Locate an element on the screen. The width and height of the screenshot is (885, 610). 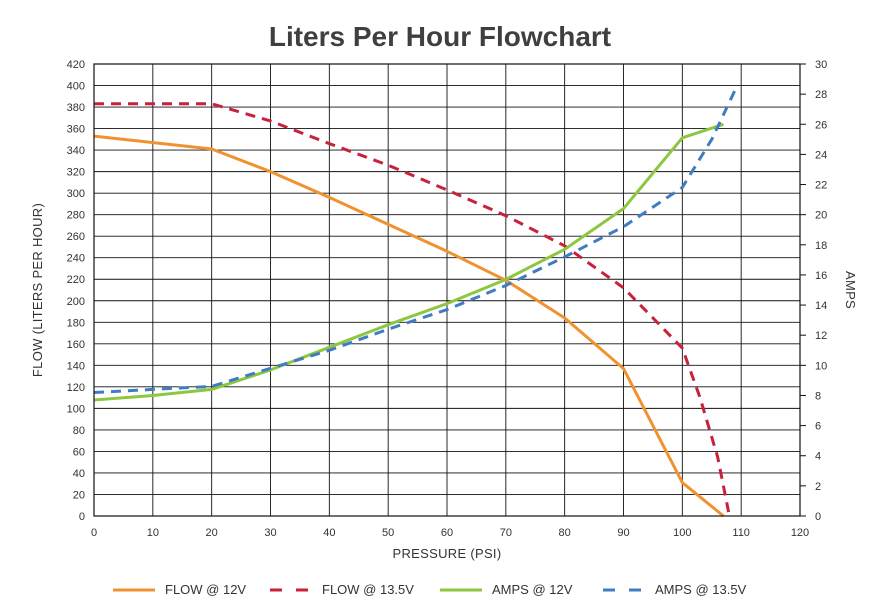
legend-label: AMPS @ 12V is located at coordinates (532, 589).